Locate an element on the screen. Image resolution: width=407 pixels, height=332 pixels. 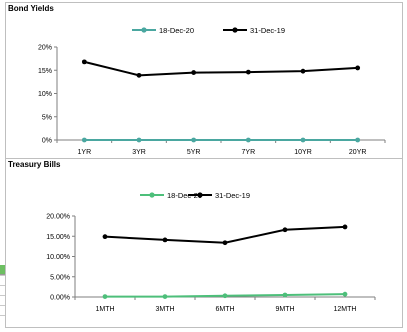
x-tick-label: 12MTH is located at coordinates (345, 309).